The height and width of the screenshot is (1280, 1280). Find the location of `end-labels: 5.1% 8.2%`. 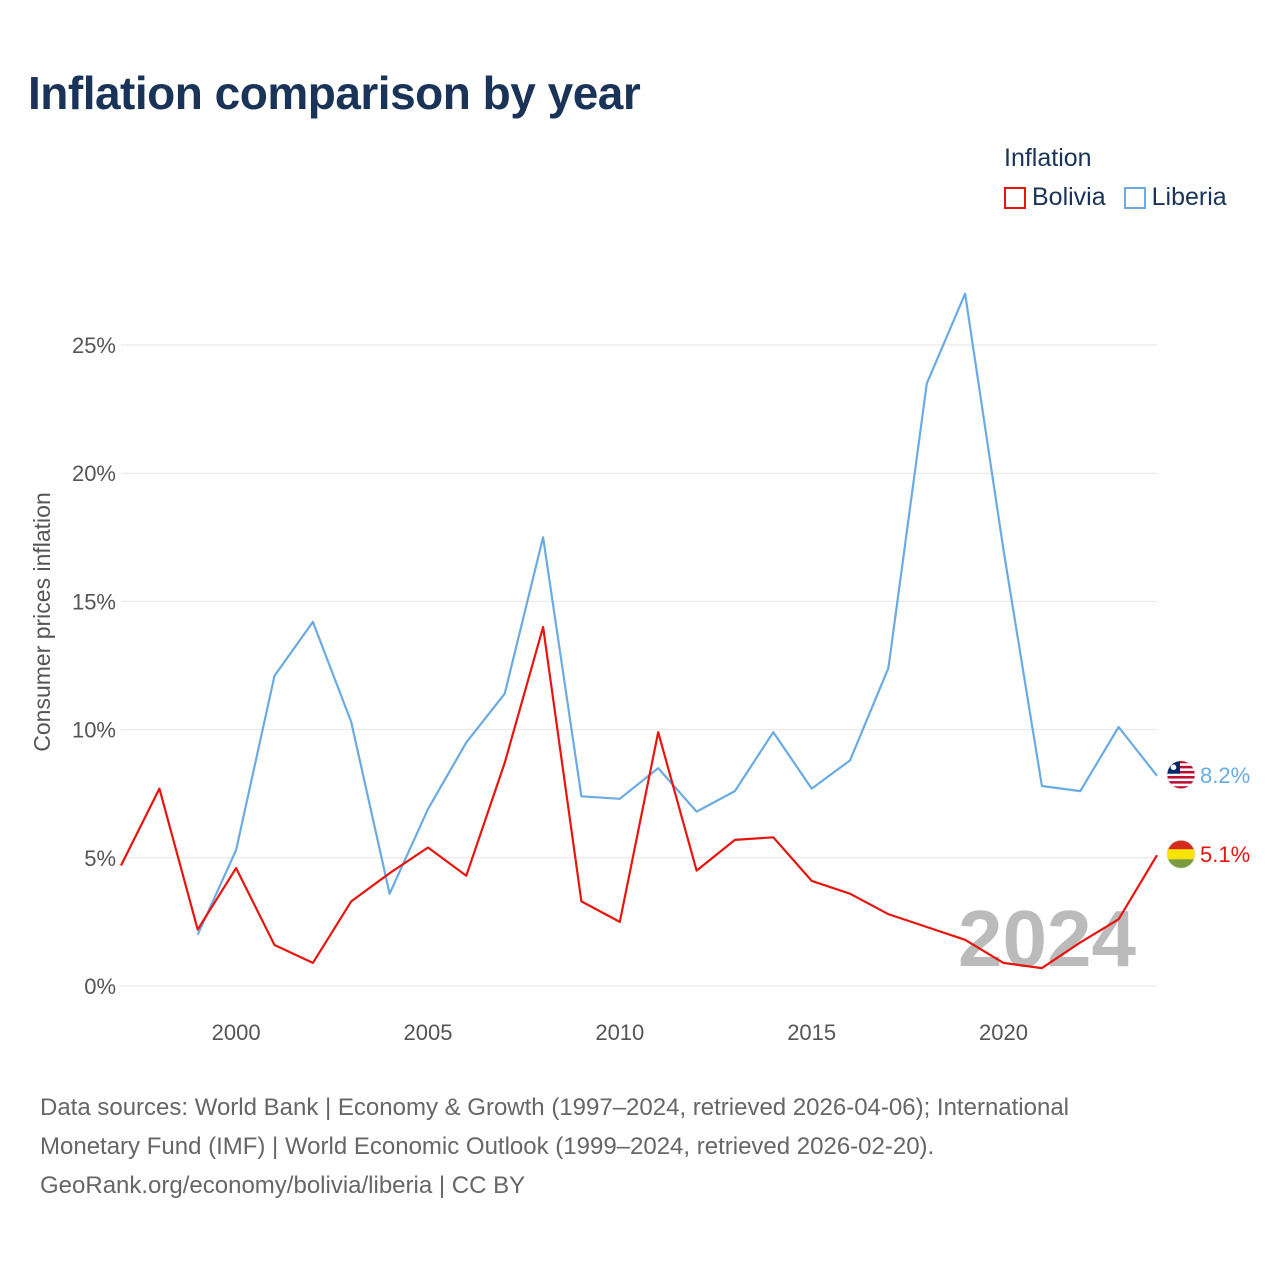

end-labels: 5.1% 8.2% is located at coordinates (1208, 814).